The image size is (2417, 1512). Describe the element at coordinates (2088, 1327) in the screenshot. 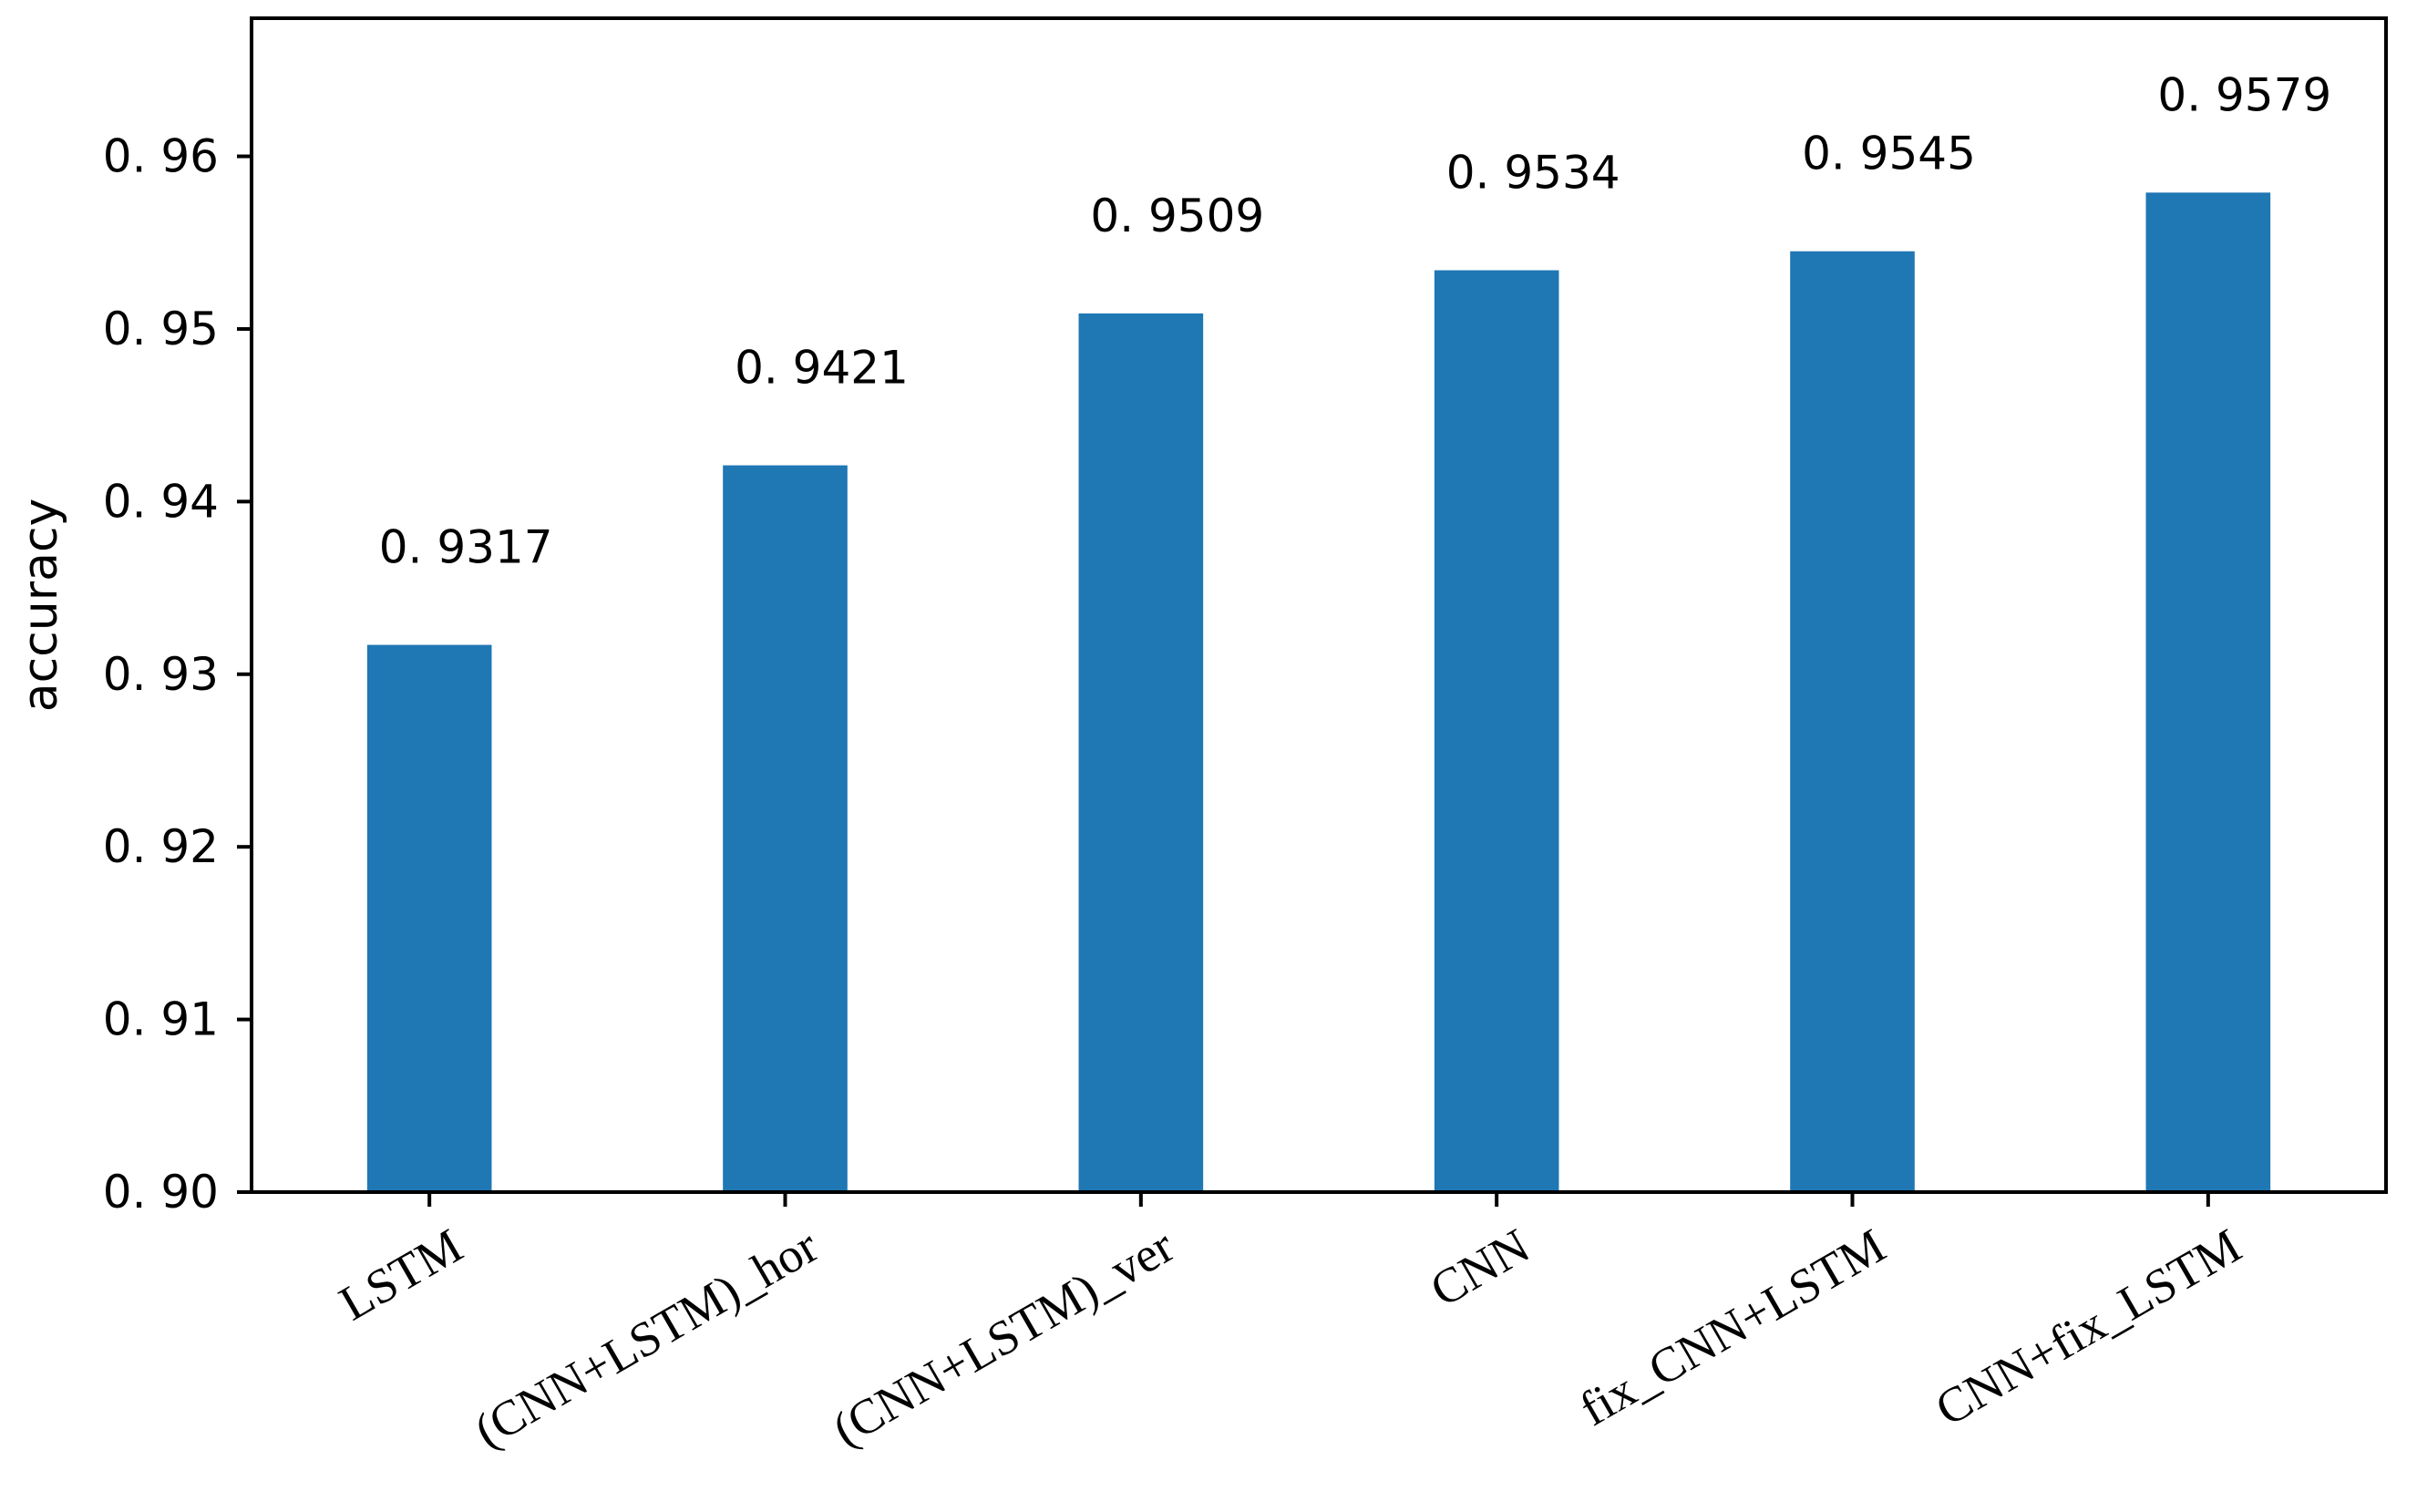

I see `x-tick-label-5: CNN+fix_LSTM` at that location.